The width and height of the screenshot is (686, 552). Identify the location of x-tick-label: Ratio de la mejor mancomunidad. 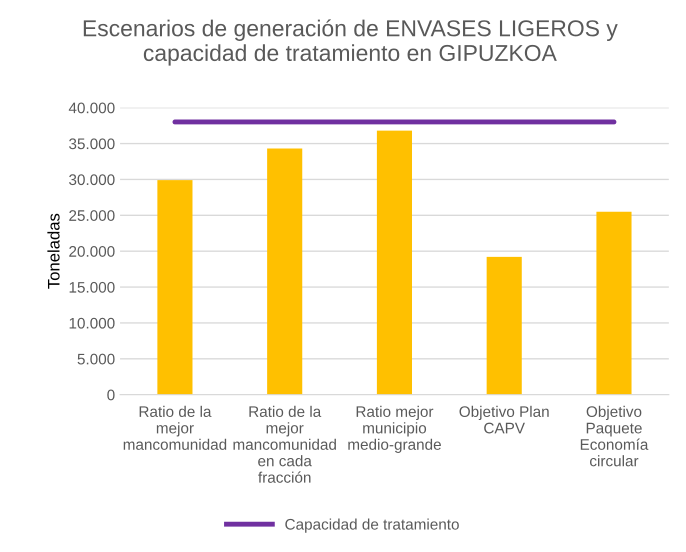
(175, 428).